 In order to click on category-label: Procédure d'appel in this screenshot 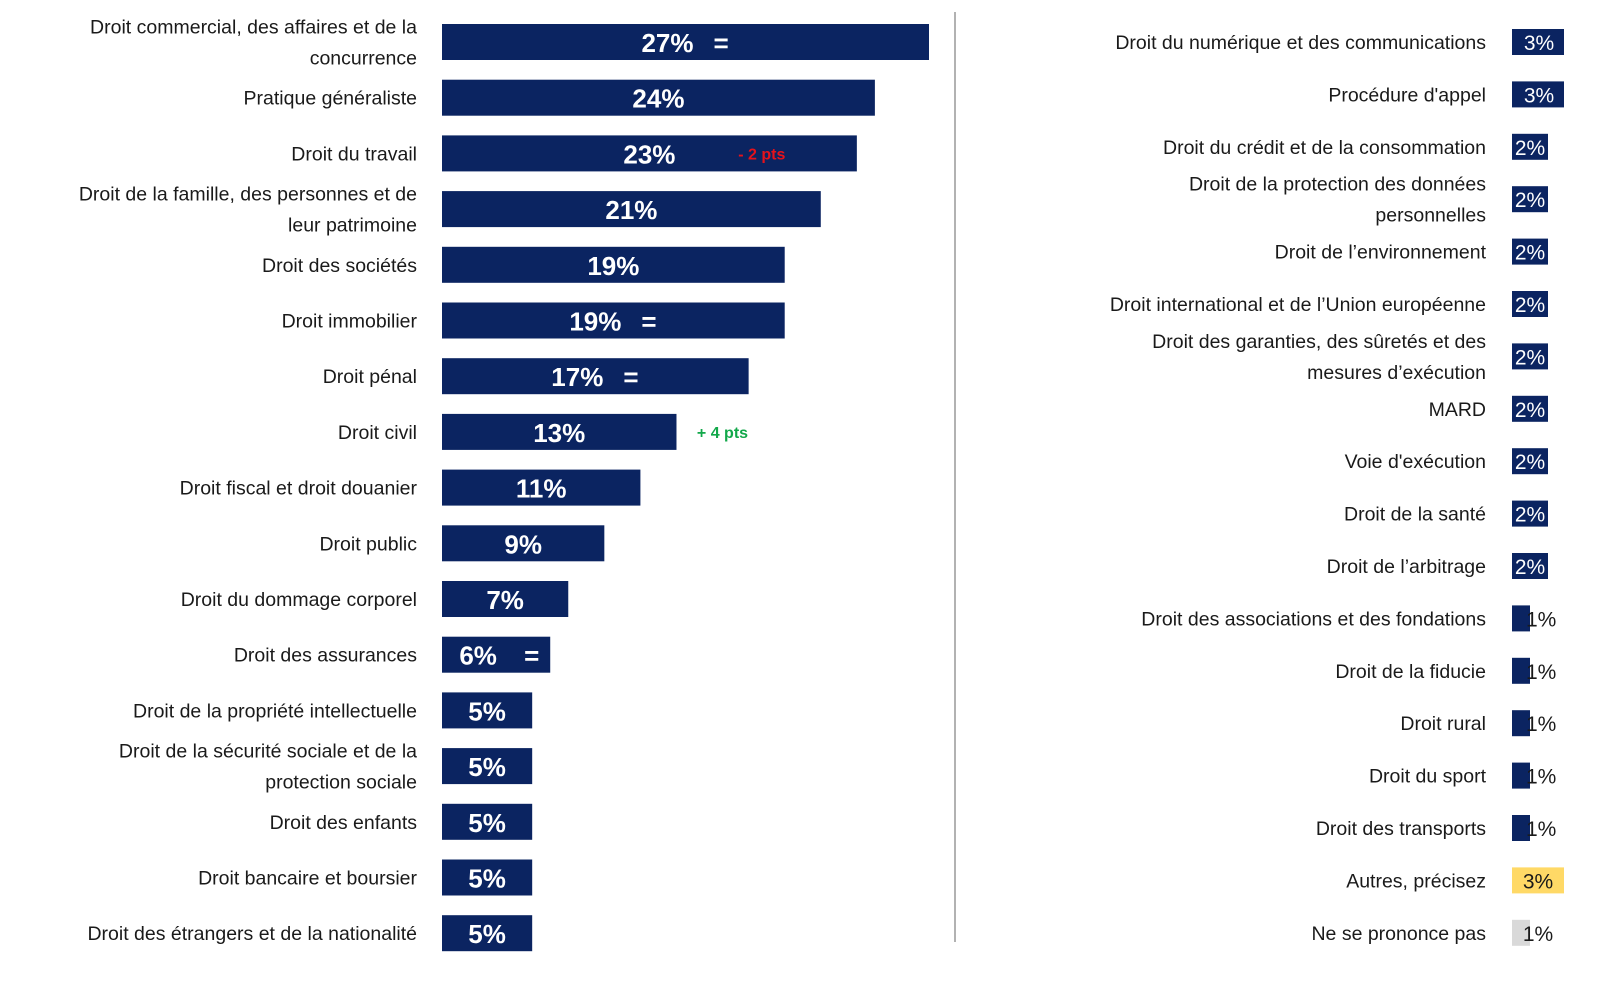, I will do `click(1407, 95)`.